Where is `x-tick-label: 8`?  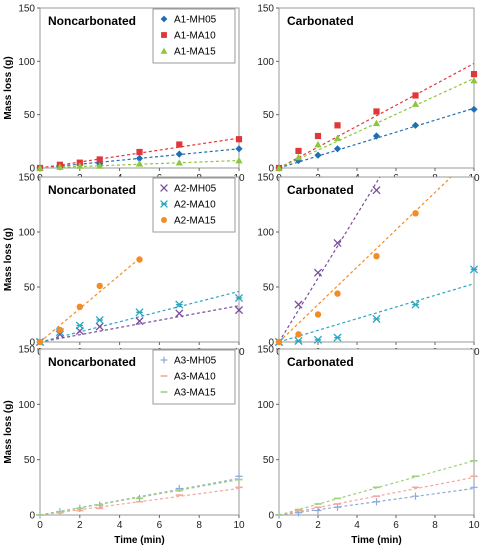 x-tick-label: 8 is located at coordinates (435, 525).